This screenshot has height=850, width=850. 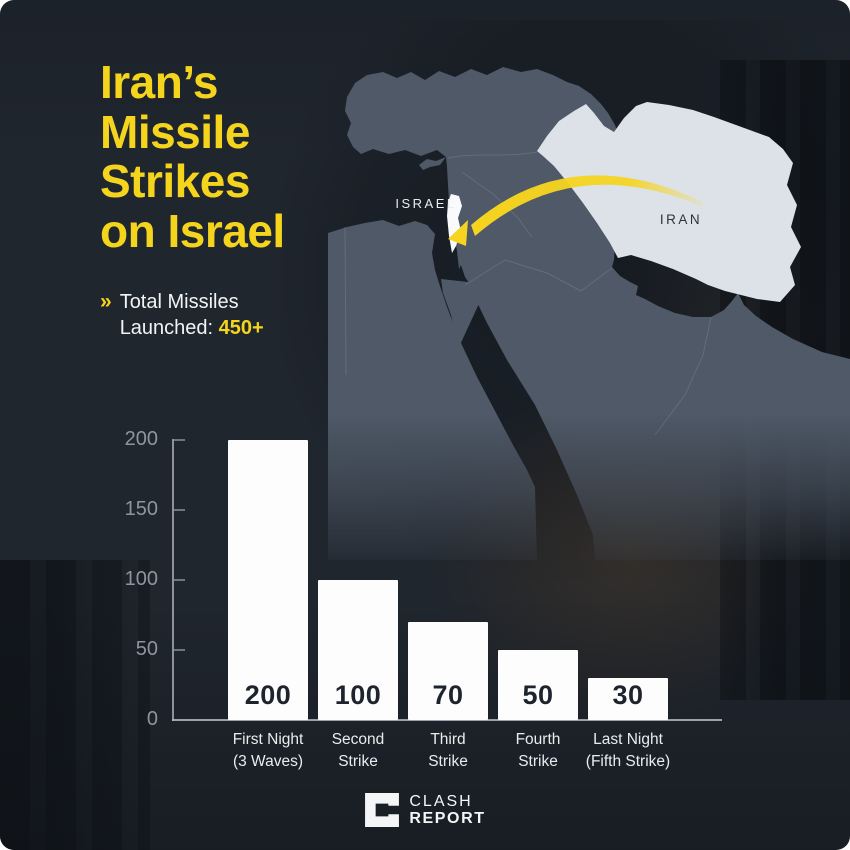 What do you see at coordinates (448, 695) in the screenshot?
I see `bar-value-label: 70` at bounding box center [448, 695].